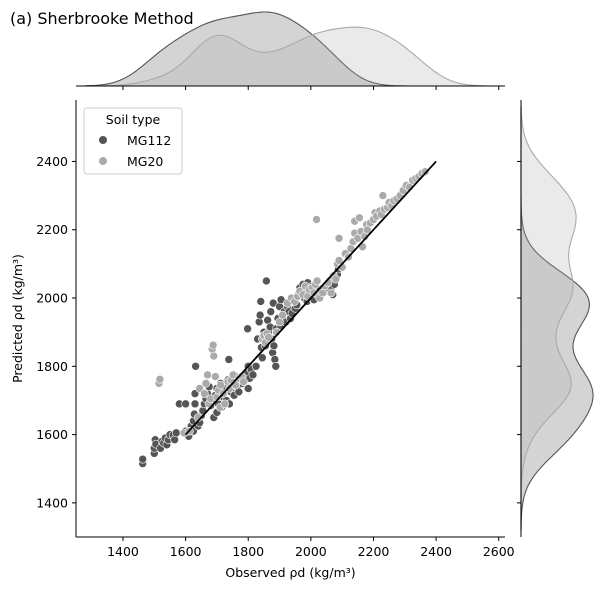 This screenshot has width=604, height=590. I want to click on x-axis-label: Observed ρd (kg/m³), so click(290, 572).